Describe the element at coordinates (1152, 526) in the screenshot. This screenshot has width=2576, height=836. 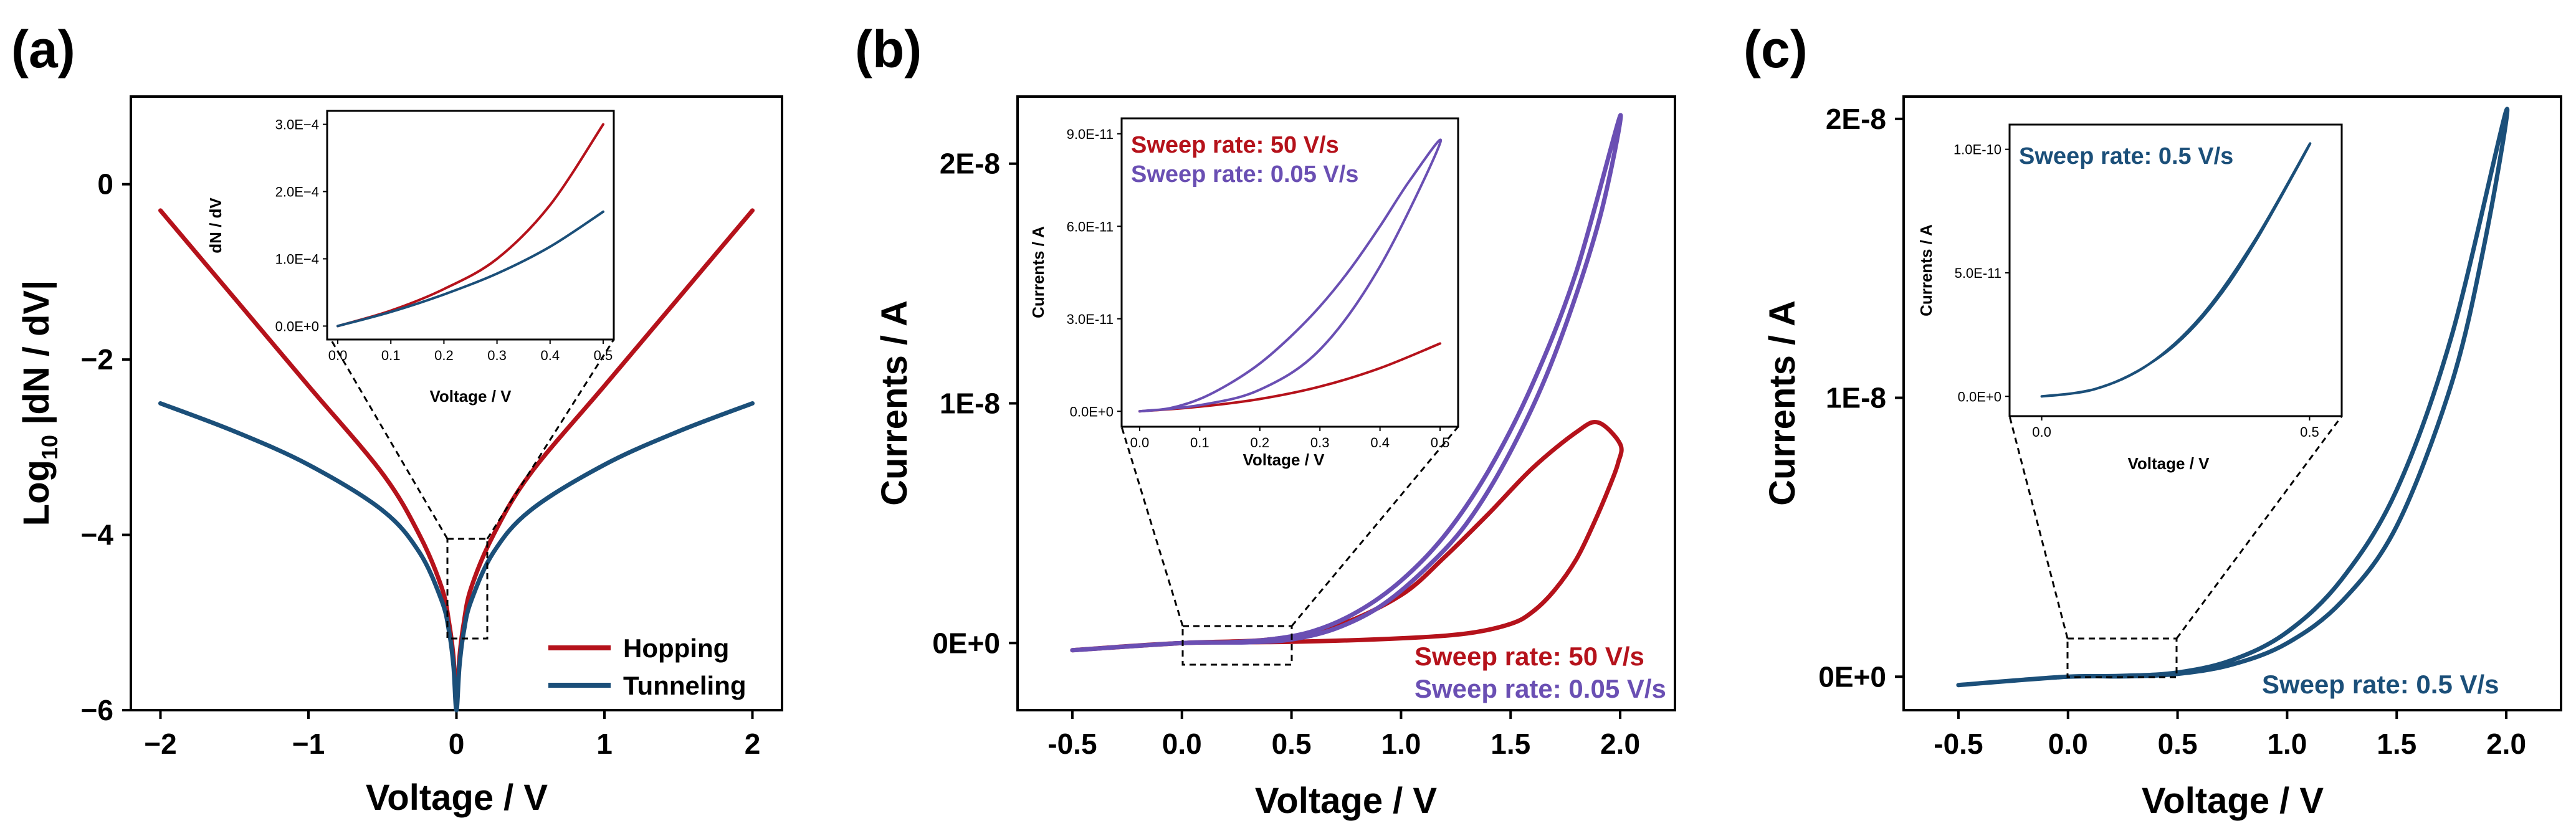
I see `panel-b-zoom-line-left` at that location.